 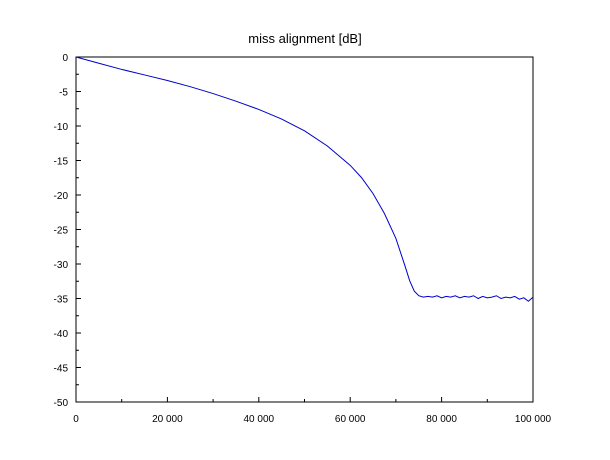 What do you see at coordinates (61, 300) in the screenshot?
I see `y-tick-label: -35` at bounding box center [61, 300].